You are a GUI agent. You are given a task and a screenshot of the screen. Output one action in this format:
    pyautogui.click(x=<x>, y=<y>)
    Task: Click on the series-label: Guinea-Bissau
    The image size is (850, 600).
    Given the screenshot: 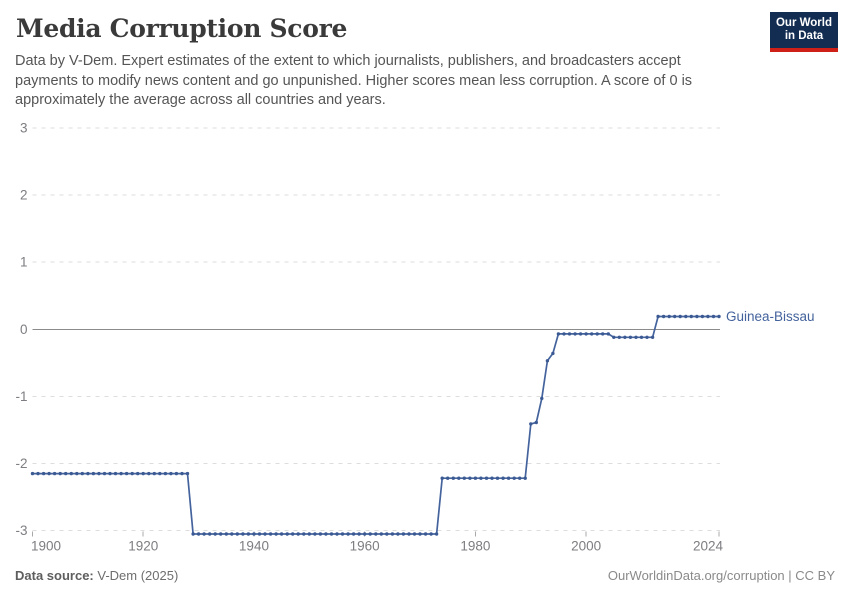 What is the action you would take?
    pyautogui.click(x=770, y=316)
    